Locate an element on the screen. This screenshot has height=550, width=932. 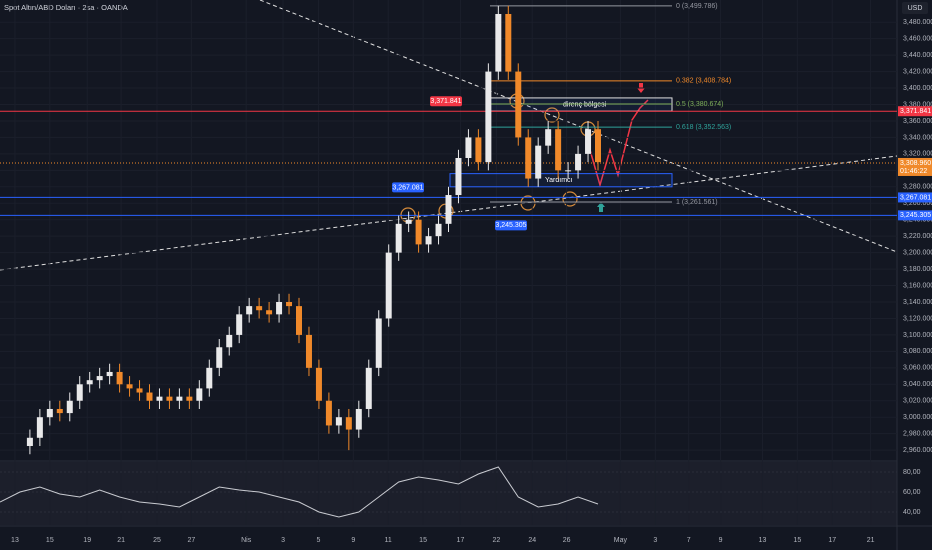
last-price-label: 3,308.960 is located at coordinates (915, 163).